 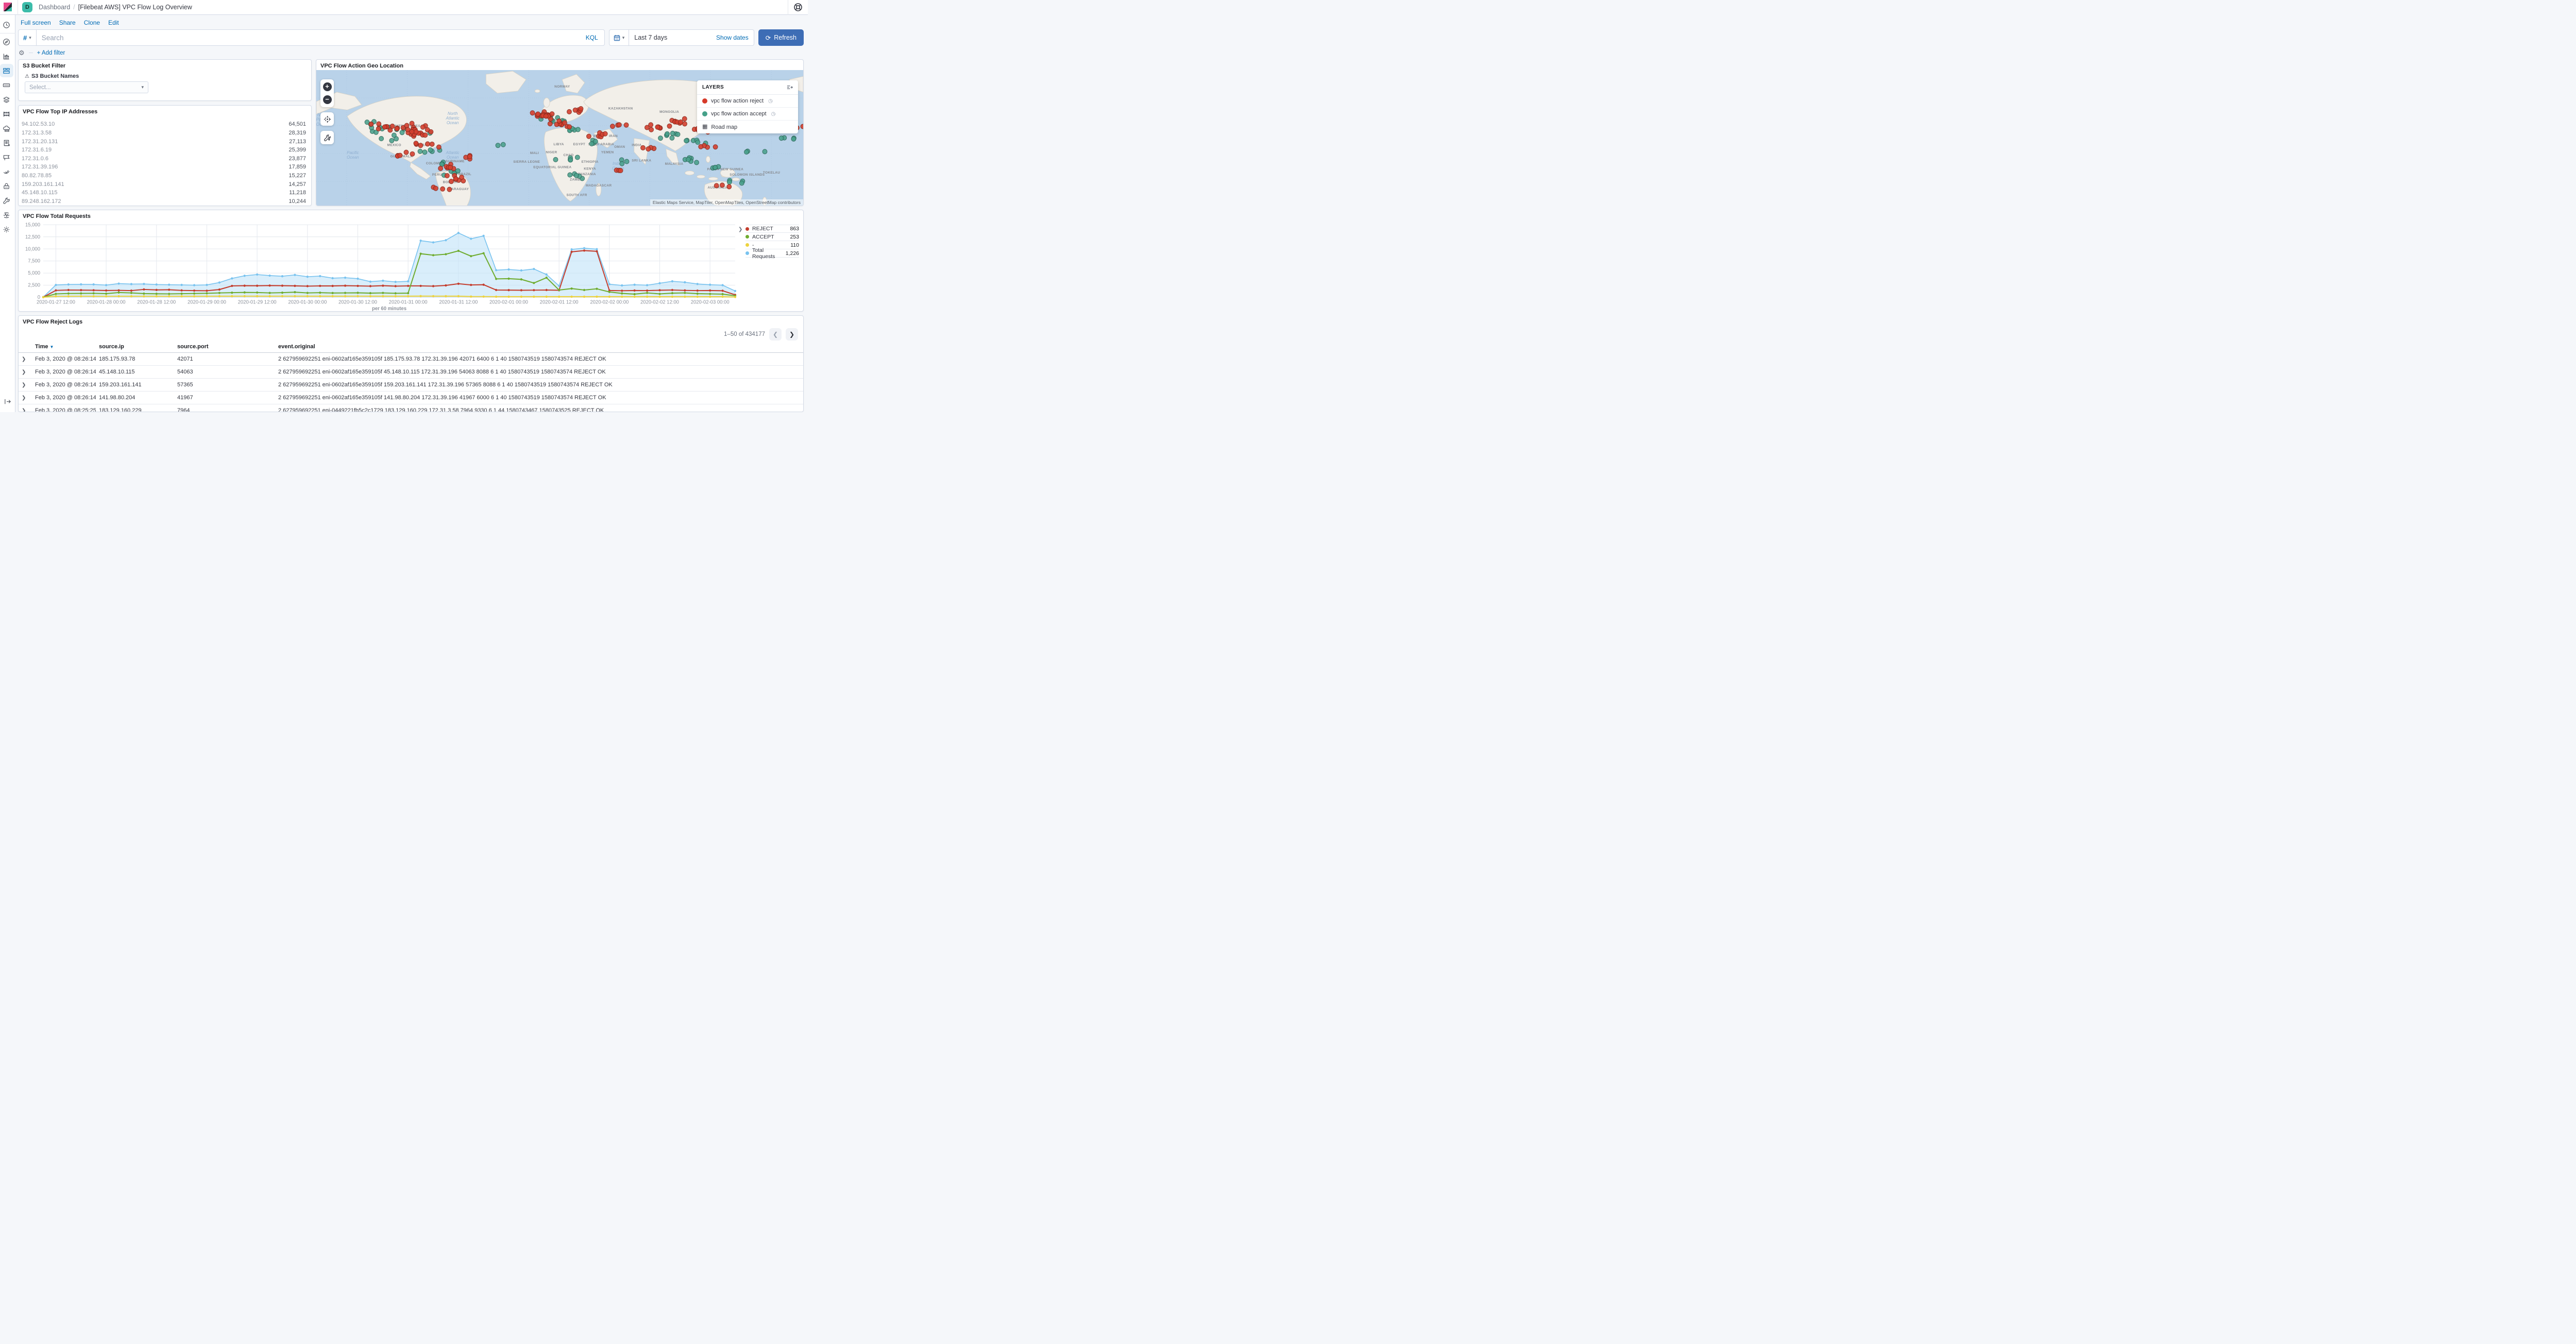 I want to click on region-label: PERU, so click(x=437, y=175).